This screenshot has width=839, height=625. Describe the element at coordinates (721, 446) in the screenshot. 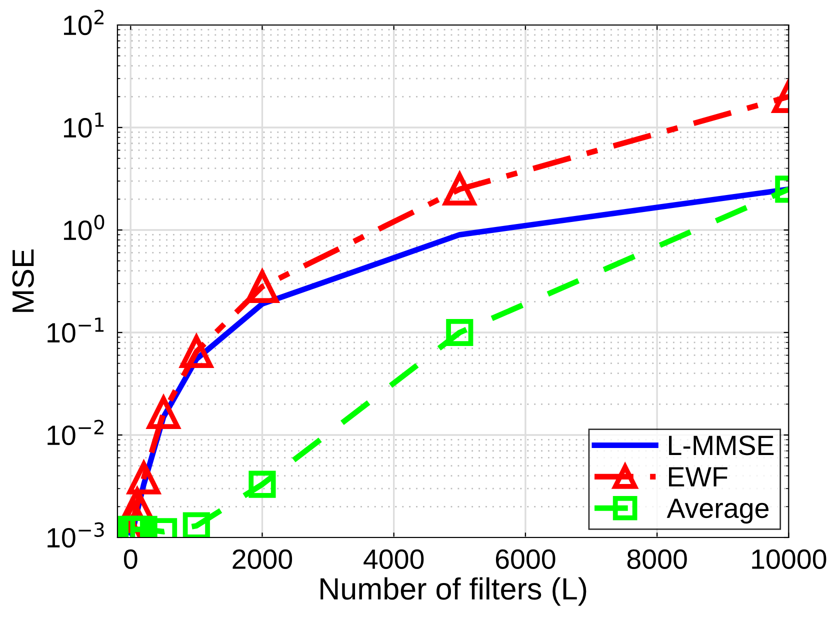

I see `legend-label: L-MMSE` at that location.